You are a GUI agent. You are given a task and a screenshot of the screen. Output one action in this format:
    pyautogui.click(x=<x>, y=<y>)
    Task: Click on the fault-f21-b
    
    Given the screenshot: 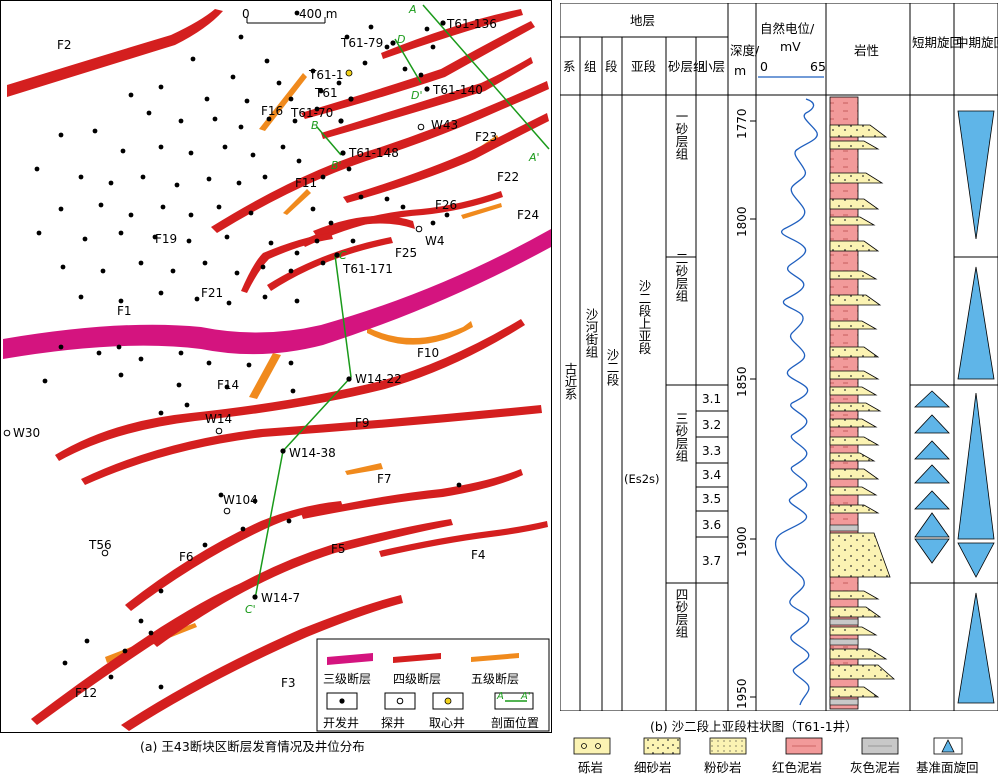 What is the action you would take?
    pyautogui.click(x=330, y=264)
    